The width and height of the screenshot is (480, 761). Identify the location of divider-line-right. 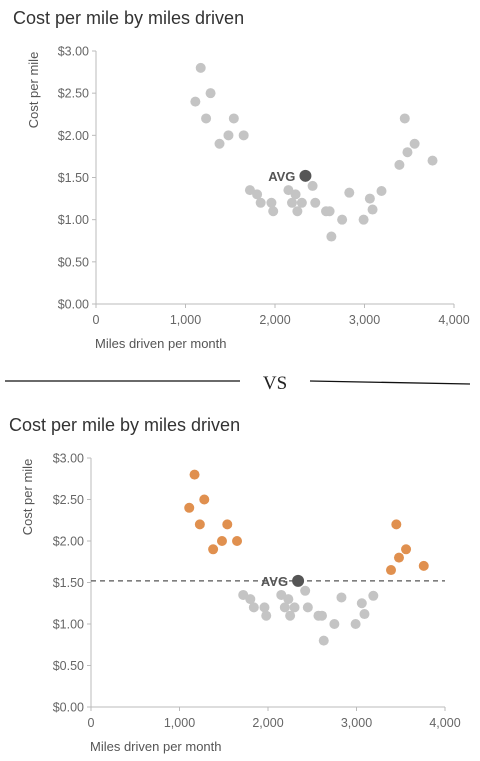
(390, 382).